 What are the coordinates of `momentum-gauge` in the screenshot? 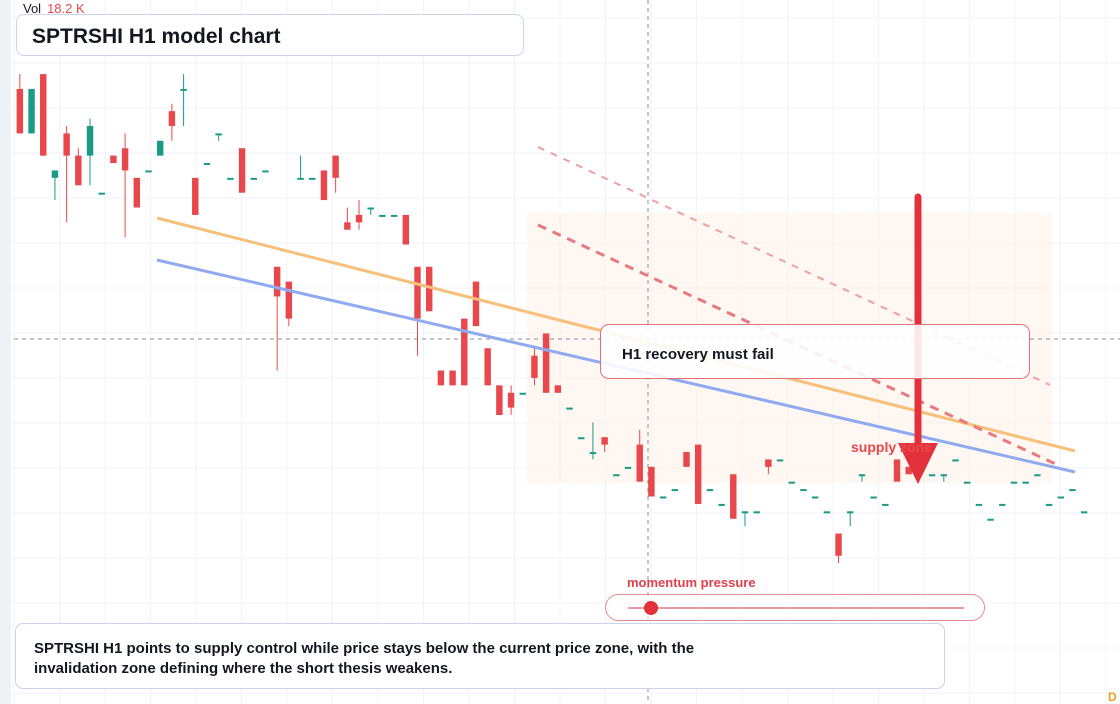 It's located at (795, 607).